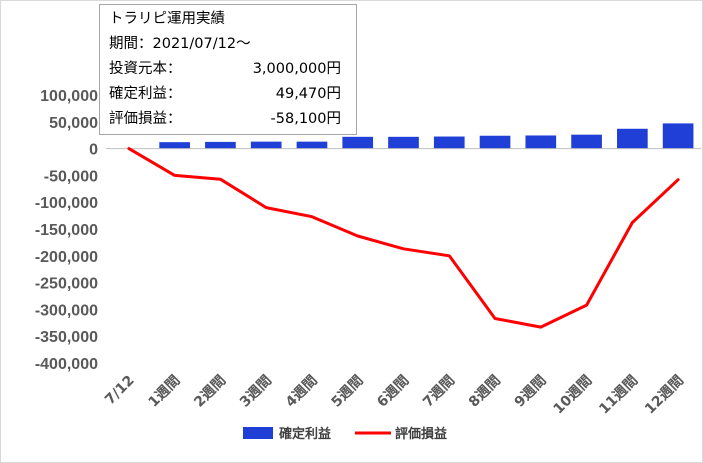 The width and height of the screenshot is (703, 463). What do you see at coordinates (348, 392) in the screenshot?
I see `x-tick-label: 5週間` at bounding box center [348, 392].